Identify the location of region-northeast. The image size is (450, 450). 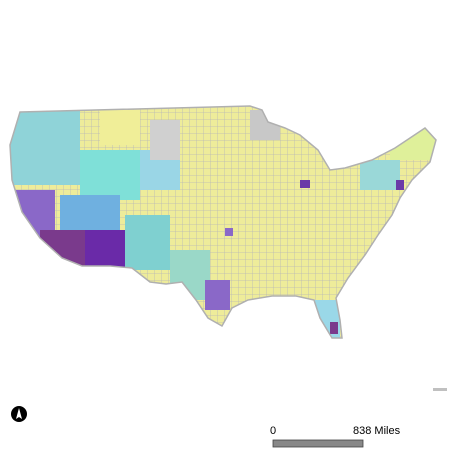
(380, 175).